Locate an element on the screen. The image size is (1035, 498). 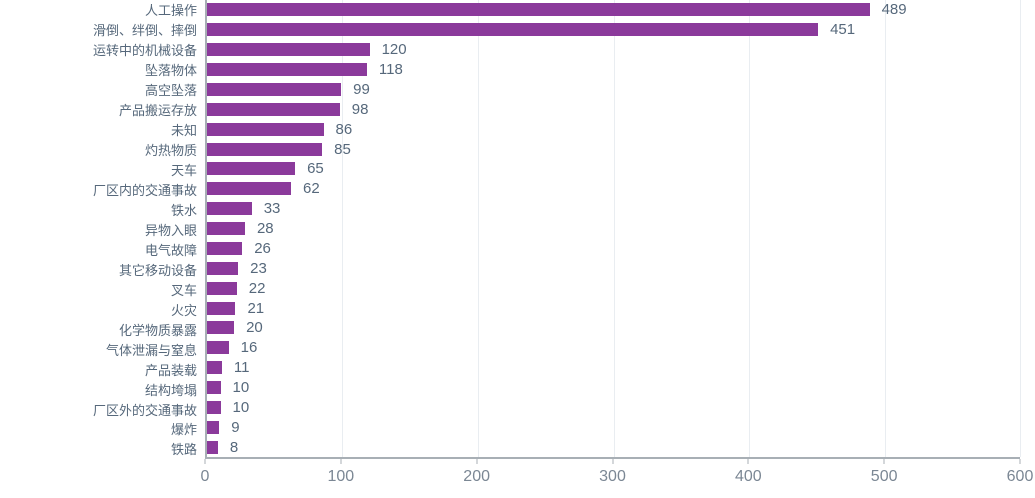
category-label: 火灾 is located at coordinates (183, 310).